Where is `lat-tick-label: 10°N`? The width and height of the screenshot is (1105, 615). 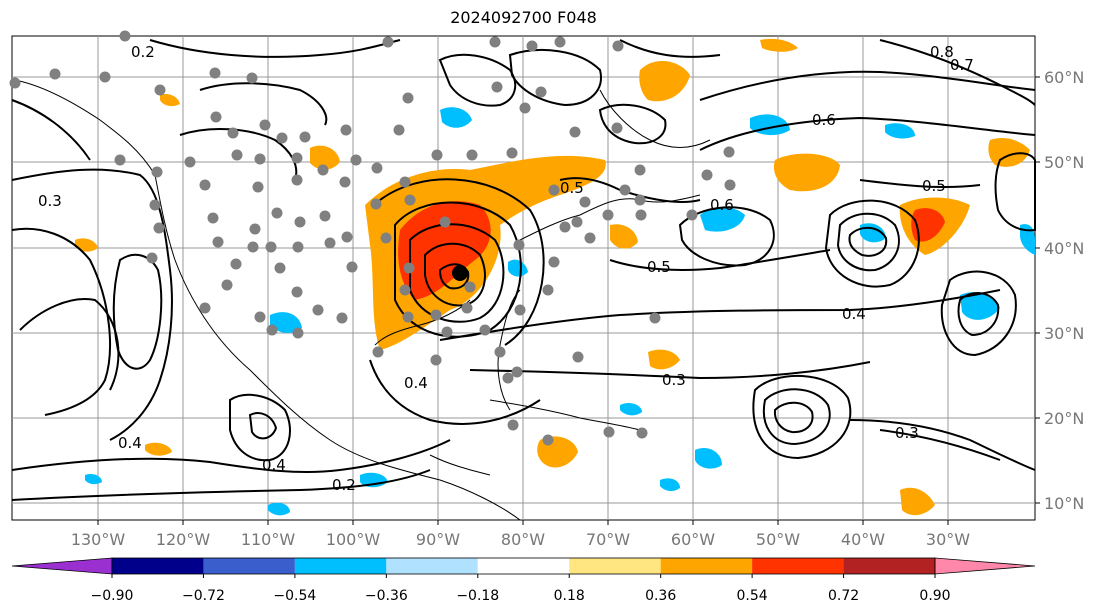 lat-tick-label: 10°N is located at coordinates (1064, 503).